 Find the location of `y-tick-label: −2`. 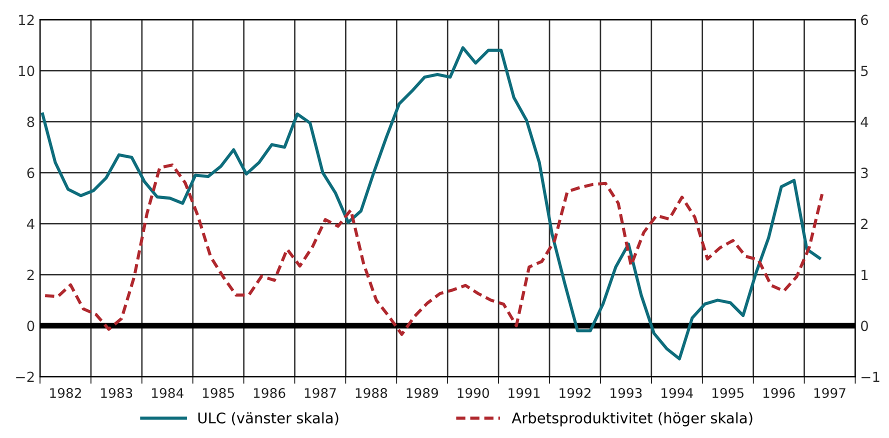

y-tick-label: −2 is located at coordinates (25, 377).